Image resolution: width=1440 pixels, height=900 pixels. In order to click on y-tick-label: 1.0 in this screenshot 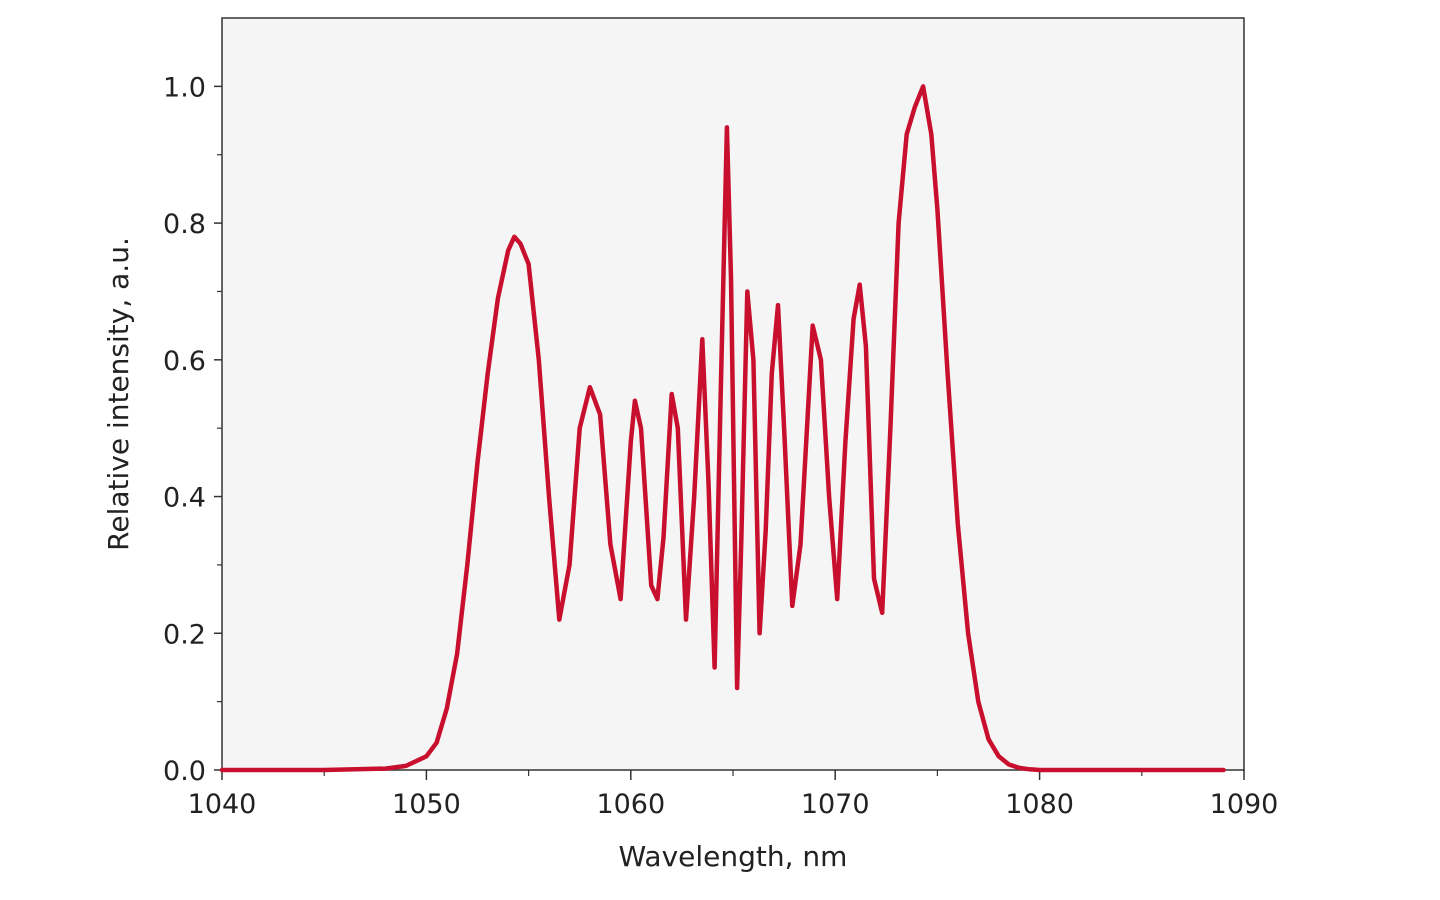, I will do `click(184, 87)`.